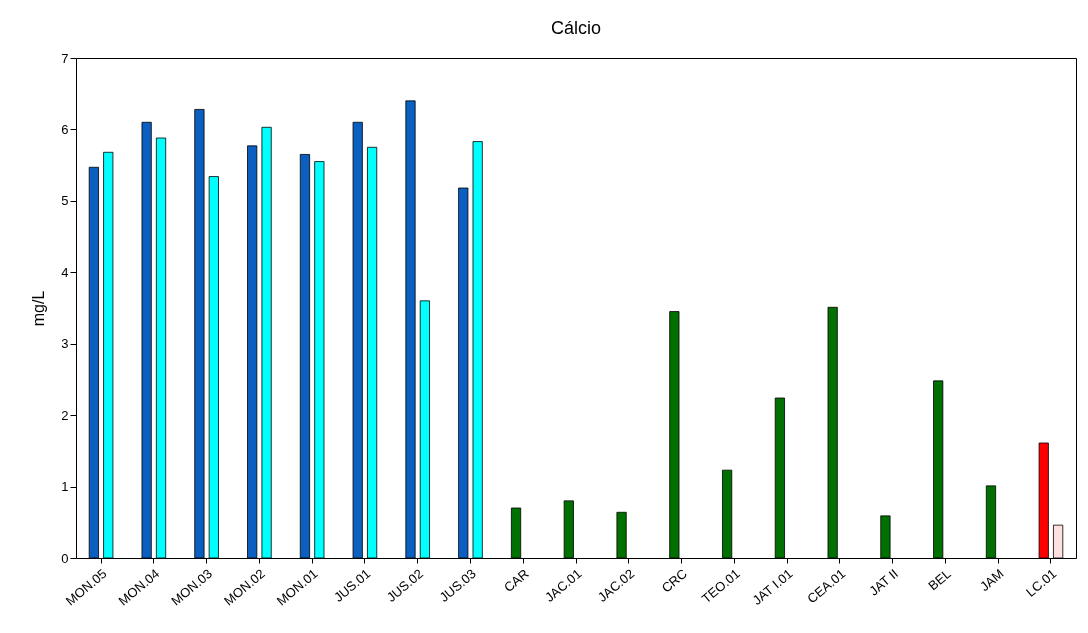 This screenshot has width=1088, height=633. Describe the element at coordinates (39, 308) in the screenshot. I see `y-axis-title: mg/L` at that location.